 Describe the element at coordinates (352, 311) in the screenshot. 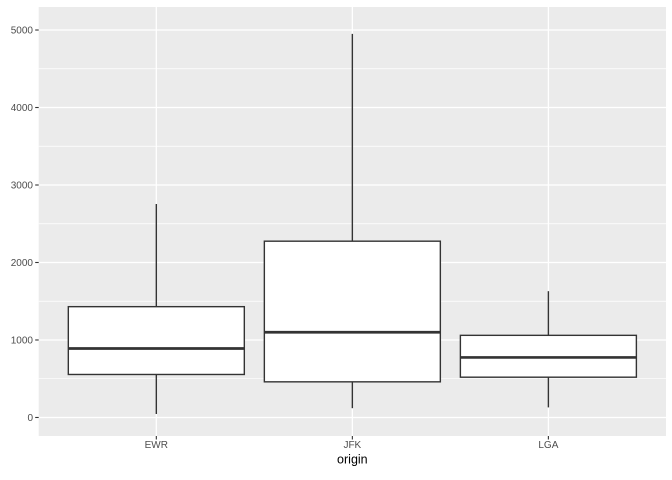

I see `box-jfk` at that location.